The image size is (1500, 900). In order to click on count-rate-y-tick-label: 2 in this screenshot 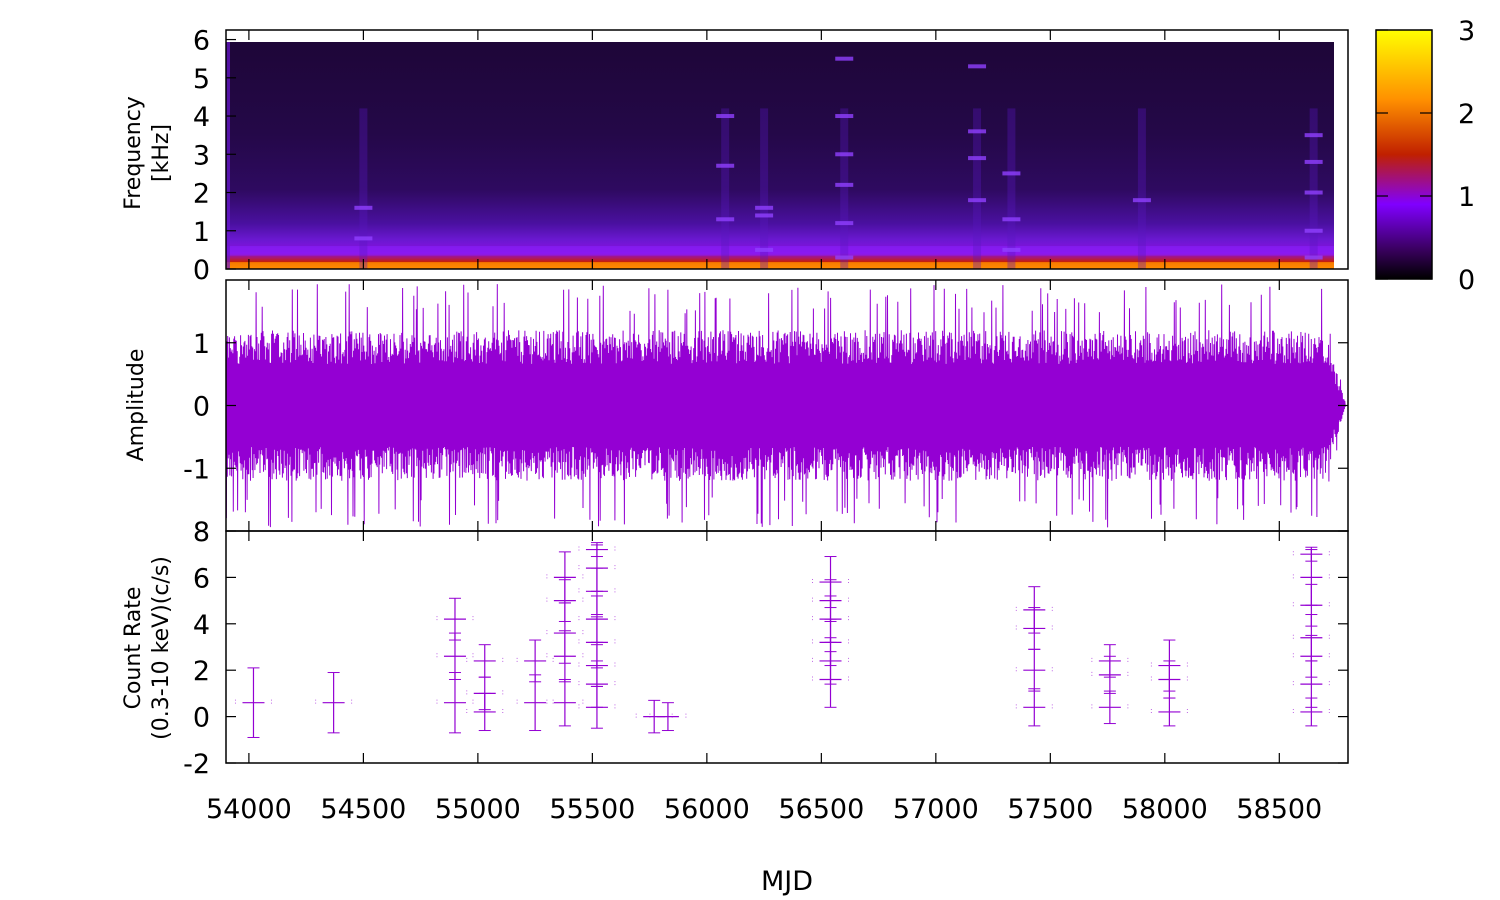, I will do `click(201, 671)`.